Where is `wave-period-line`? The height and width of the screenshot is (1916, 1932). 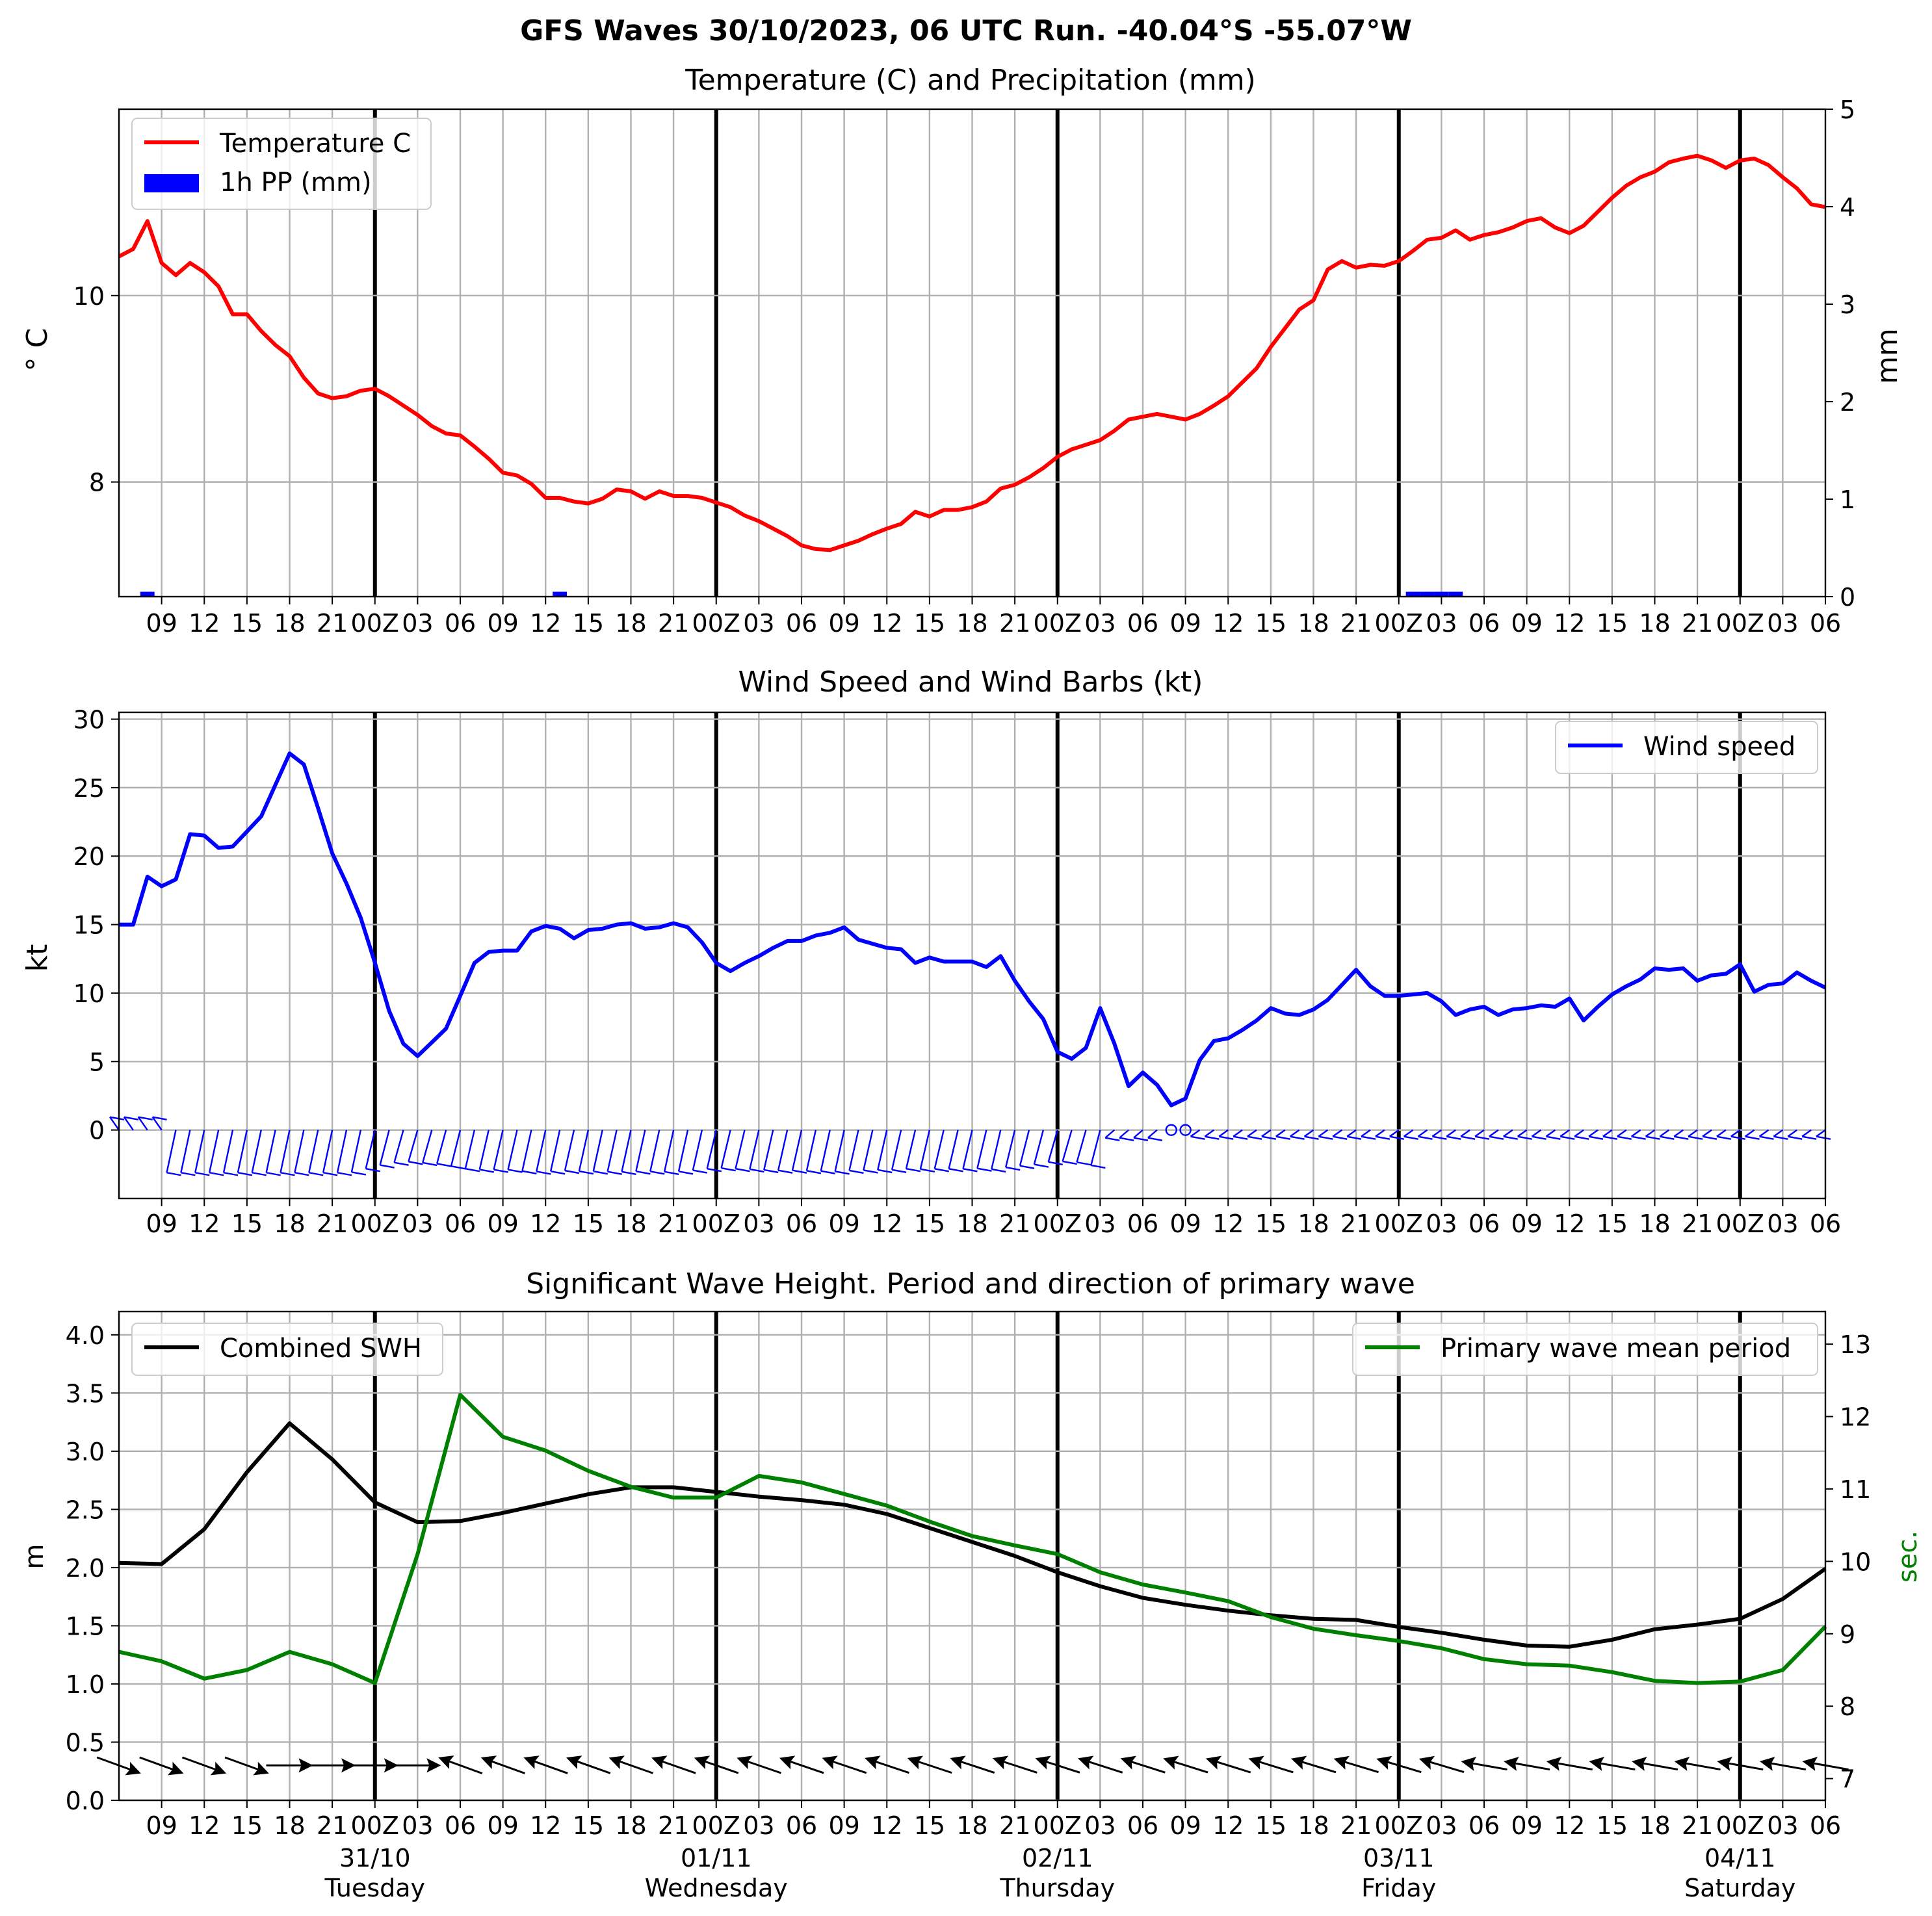
wave-period-line is located at coordinates (972, 1539).